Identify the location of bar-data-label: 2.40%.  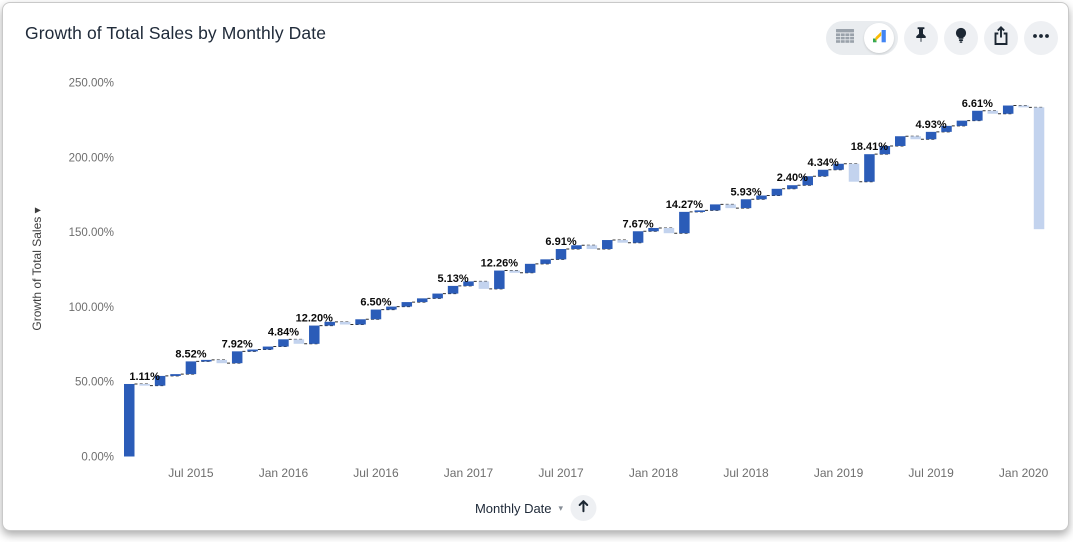
(792, 178).